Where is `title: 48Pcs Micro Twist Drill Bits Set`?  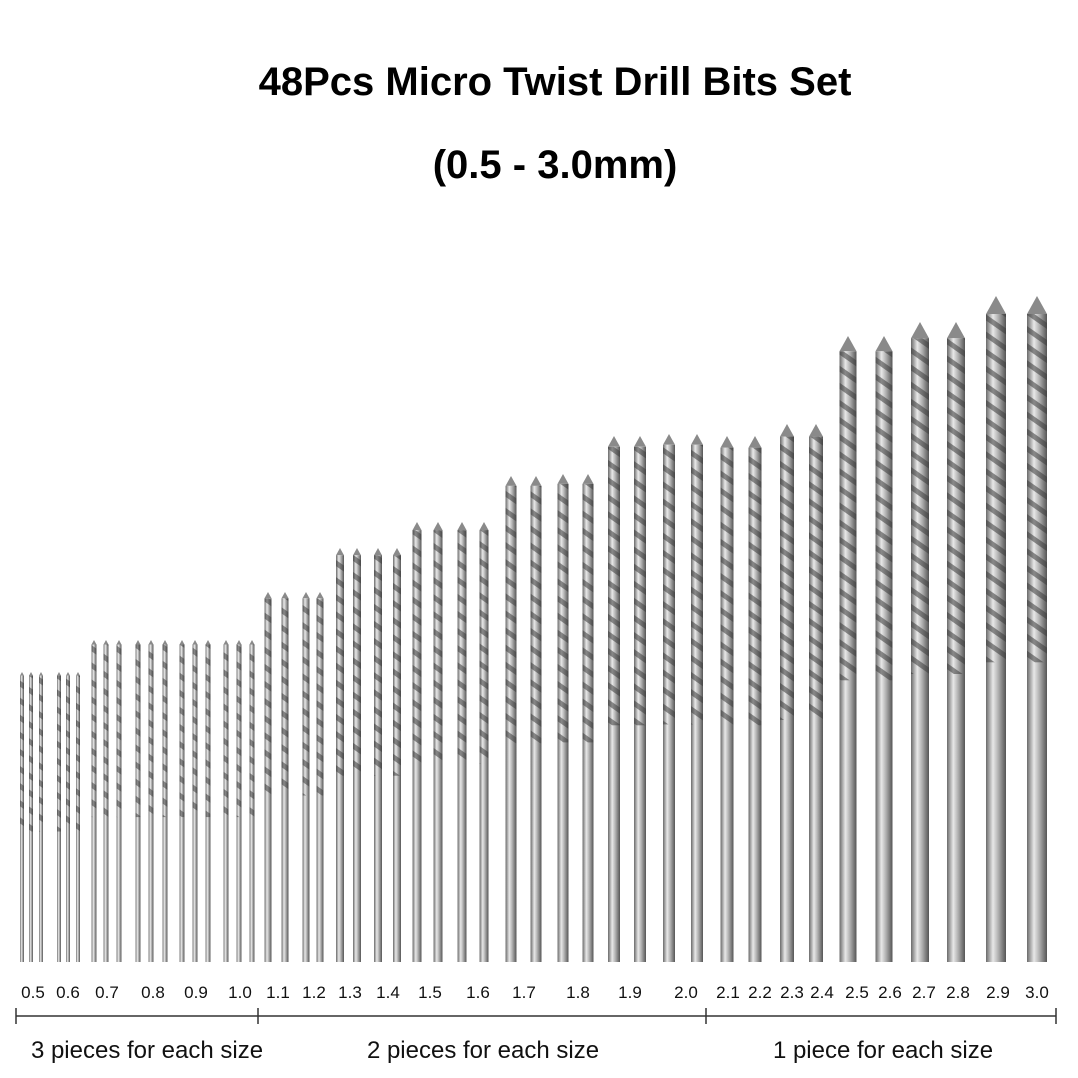
title: 48Pcs Micro Twist Drill Bits Set is located at coordinates (555, 82).